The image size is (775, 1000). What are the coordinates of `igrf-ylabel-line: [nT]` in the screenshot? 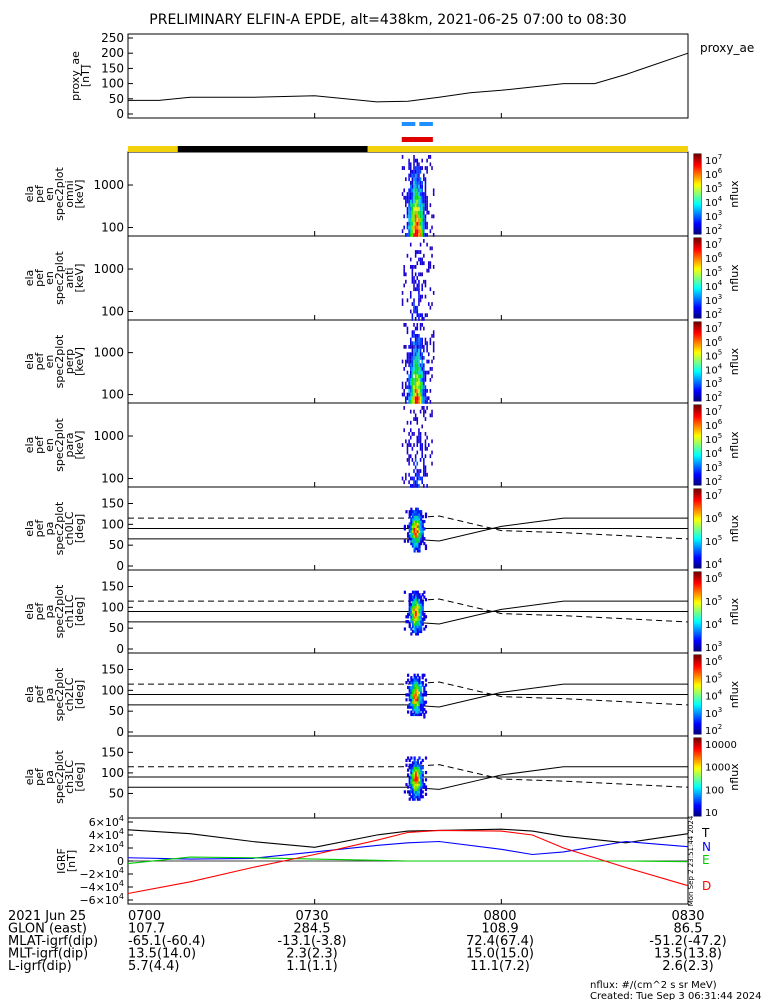 It's located at (71, 861).